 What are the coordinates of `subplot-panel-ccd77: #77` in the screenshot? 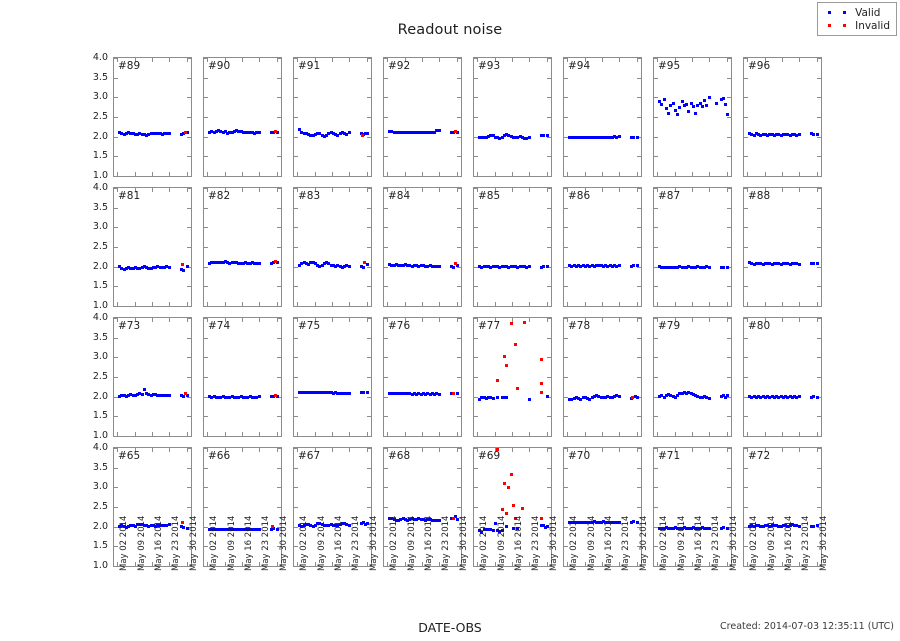 It's located at (512, 377).